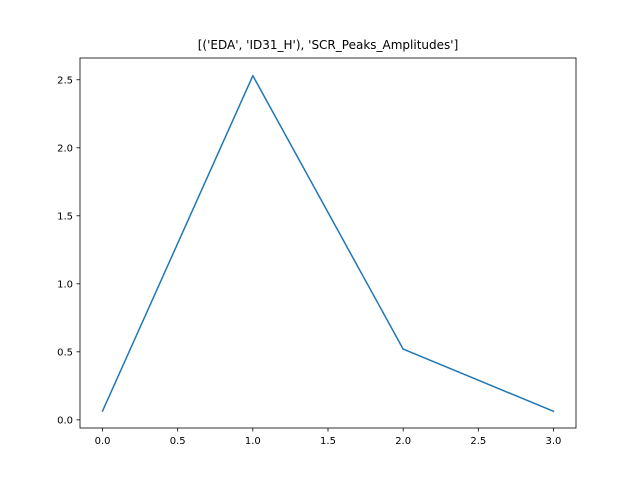 This screenshot has height=480, width=640. I want to click on x-axis-ticks: 0.0 0.5 1.0 1.5 2.0 2.5 3.0, so click(328, 437).